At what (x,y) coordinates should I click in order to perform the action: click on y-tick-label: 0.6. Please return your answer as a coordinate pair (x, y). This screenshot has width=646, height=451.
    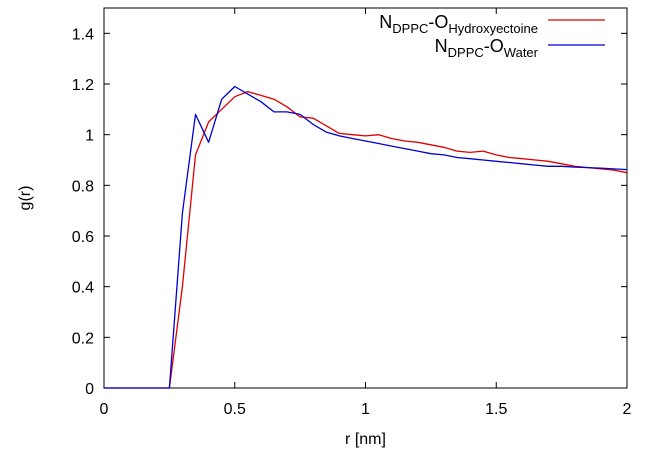
    Looking at the image, I should click on (83, 237).